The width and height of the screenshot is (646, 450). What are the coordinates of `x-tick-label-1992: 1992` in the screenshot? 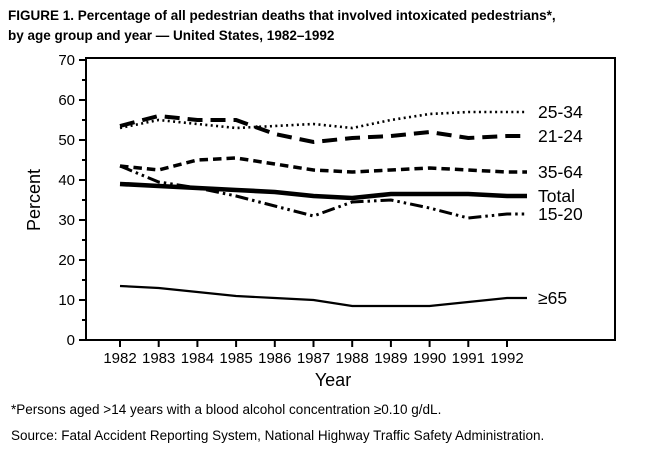 It's located at (506, 358).